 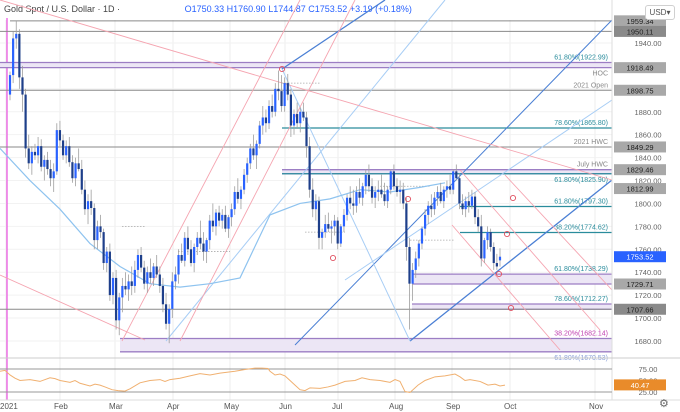 I want to click on settings-gear-icon: ⚙, so click(x=664, y=404).